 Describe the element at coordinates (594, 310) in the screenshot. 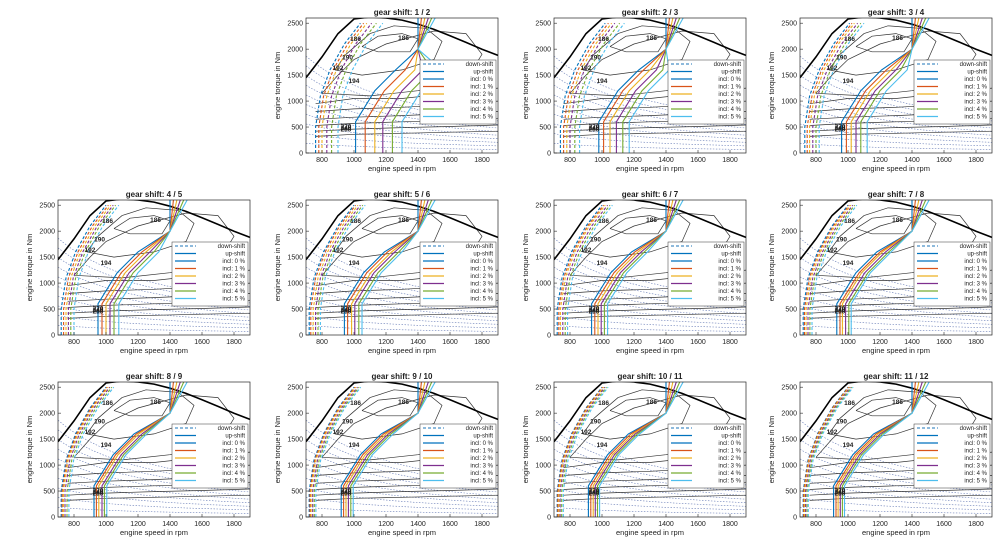

I see `contour-label: 240` at that location.